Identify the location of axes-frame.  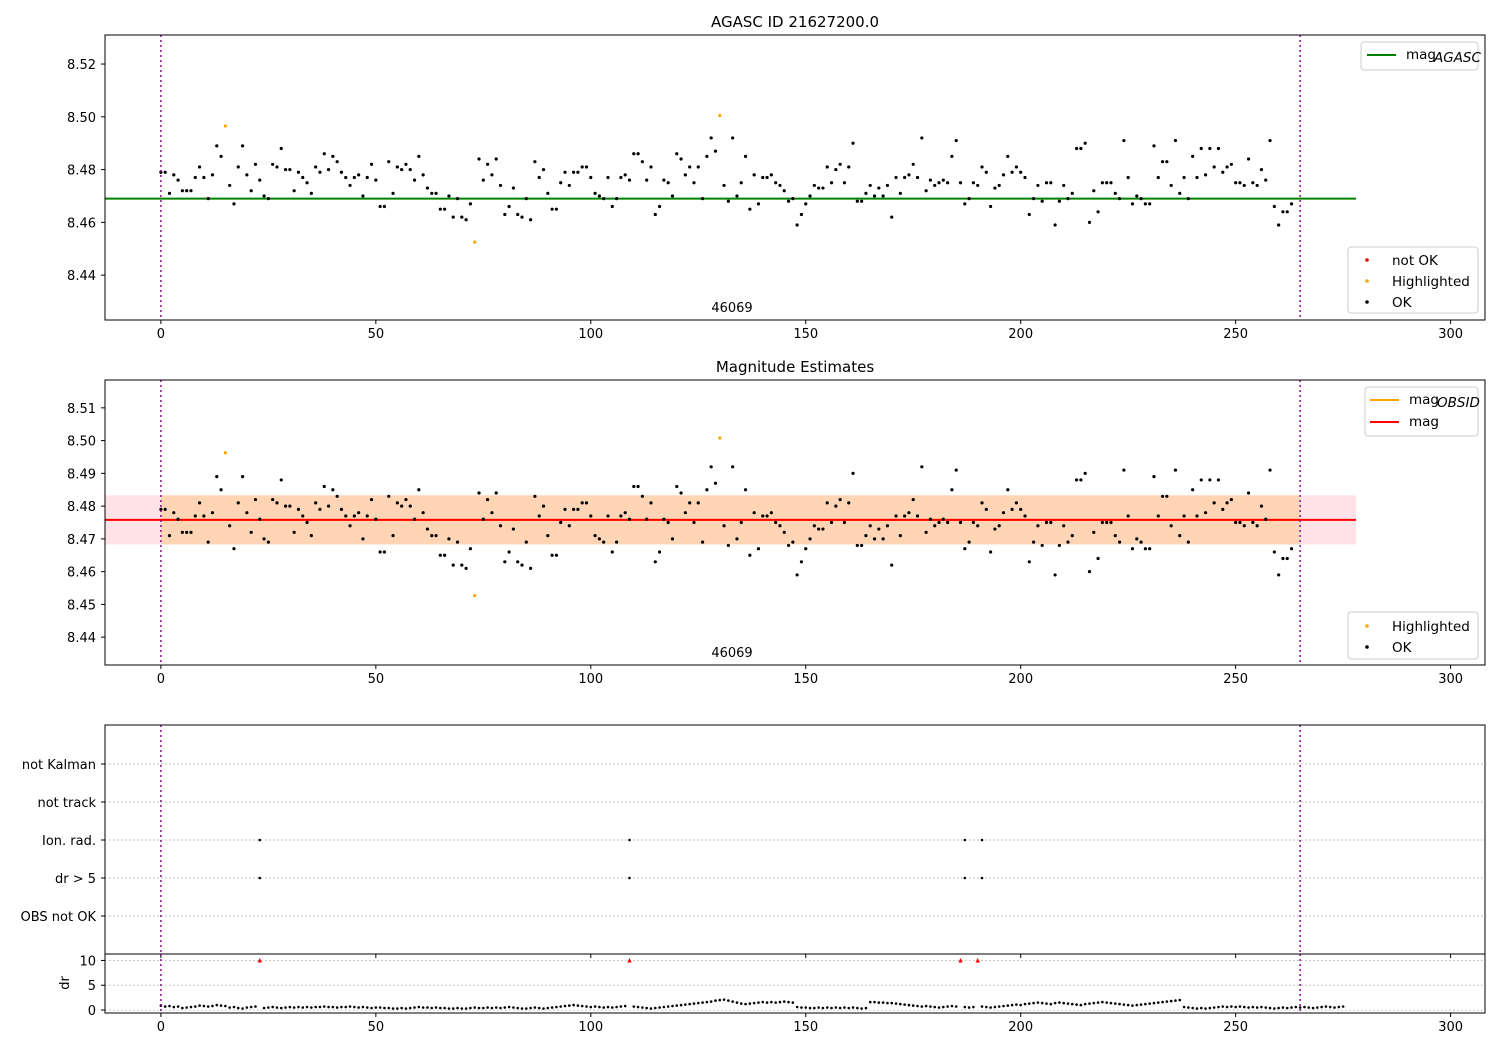
(795, 983).